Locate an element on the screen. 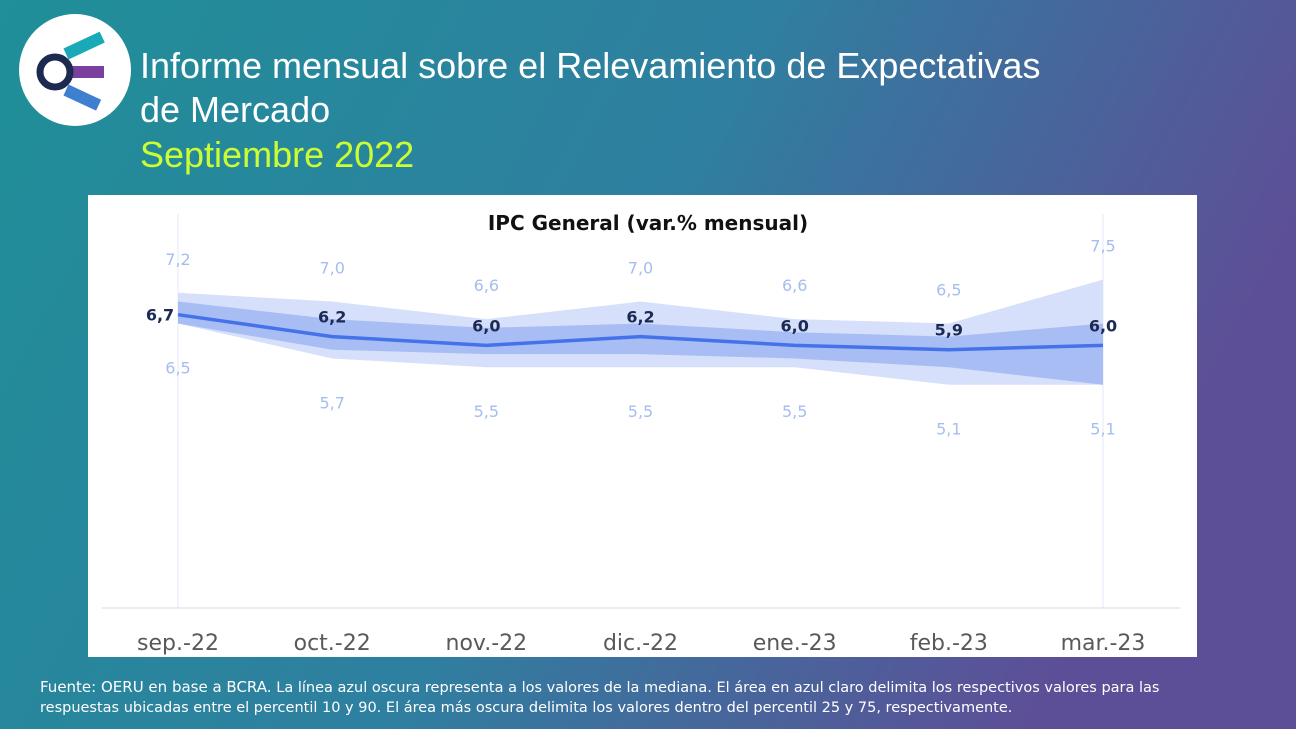 Image resolution: width=1296 pixels, height=729 pixels. p90-label: 7,5 is located at coordinates (1102, 246).